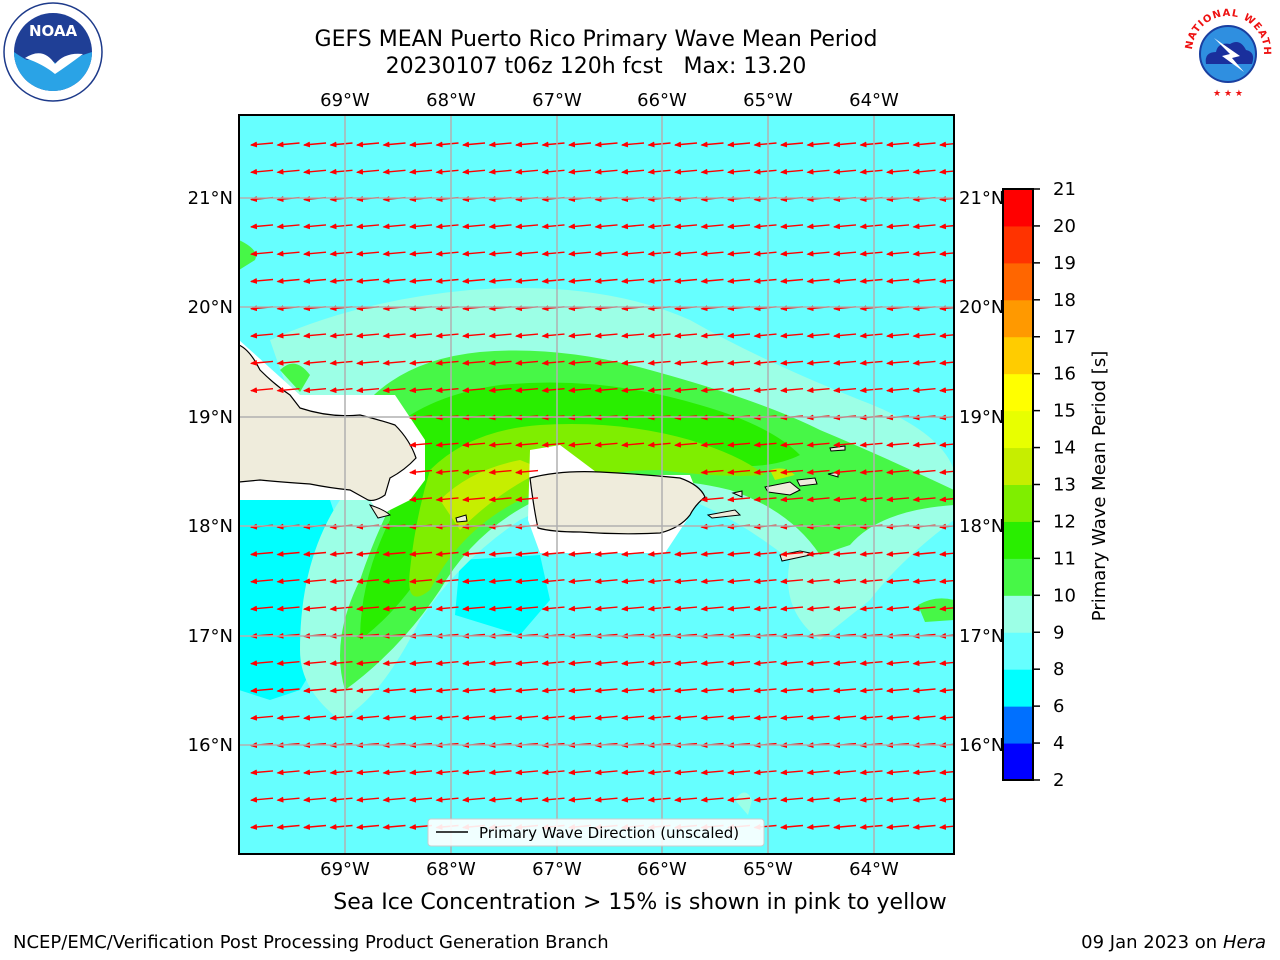 Image resolution: width=1280 pixels, height=960 pixels. Describe the element at coordinates (768, 869) in the screenshot. I see `lon-label: 65°W` at that location.